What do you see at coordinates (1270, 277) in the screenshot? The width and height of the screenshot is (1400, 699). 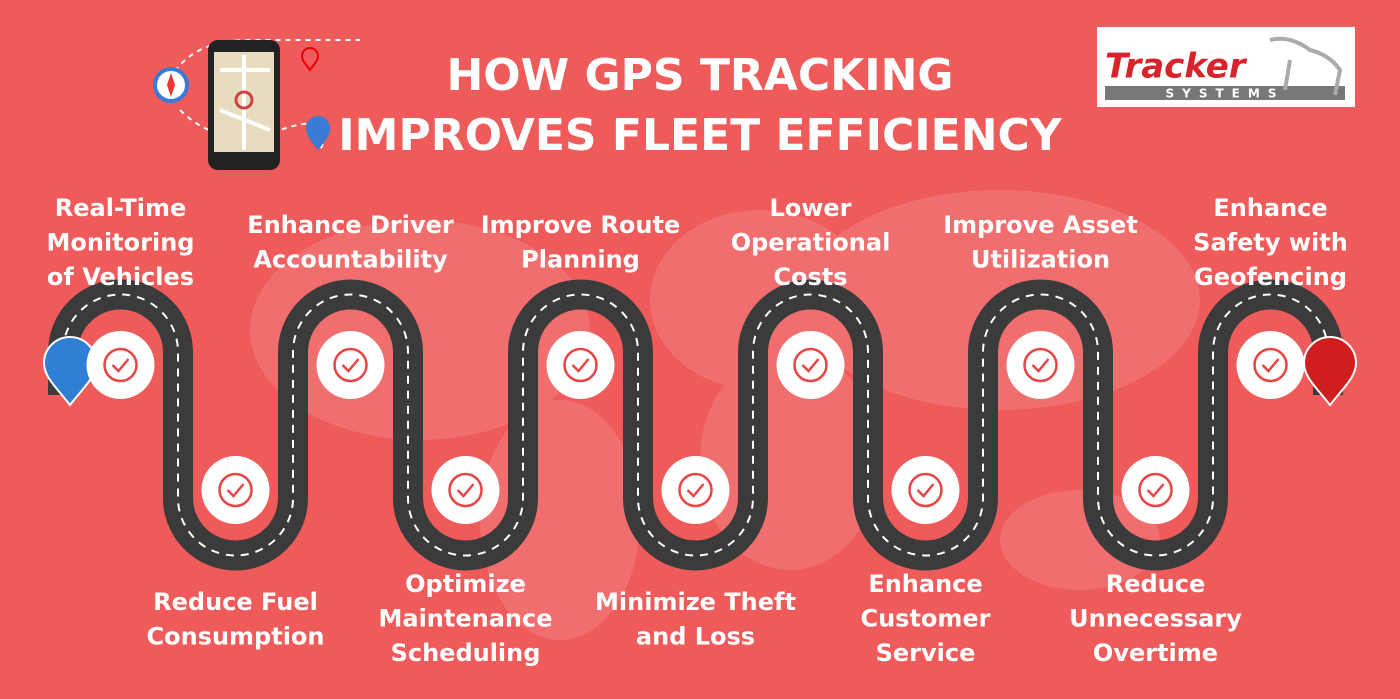 I see `step-label: Geofencing` at bounding box center [1270, 277].